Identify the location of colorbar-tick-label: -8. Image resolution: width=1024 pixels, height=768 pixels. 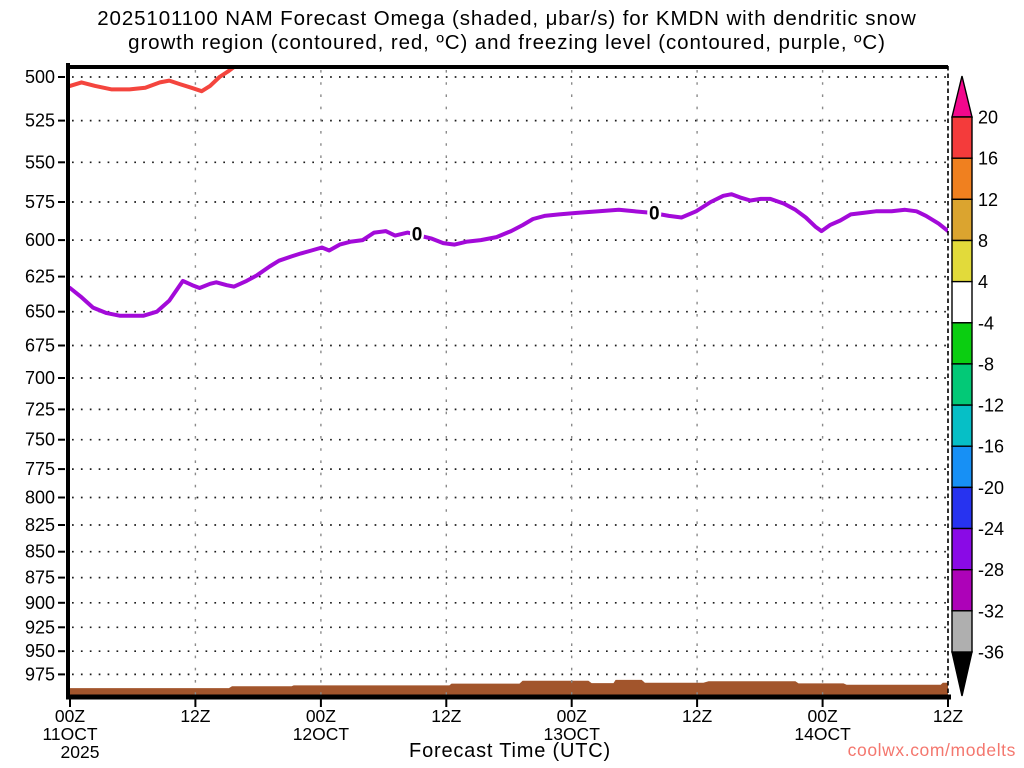
(986, 364).